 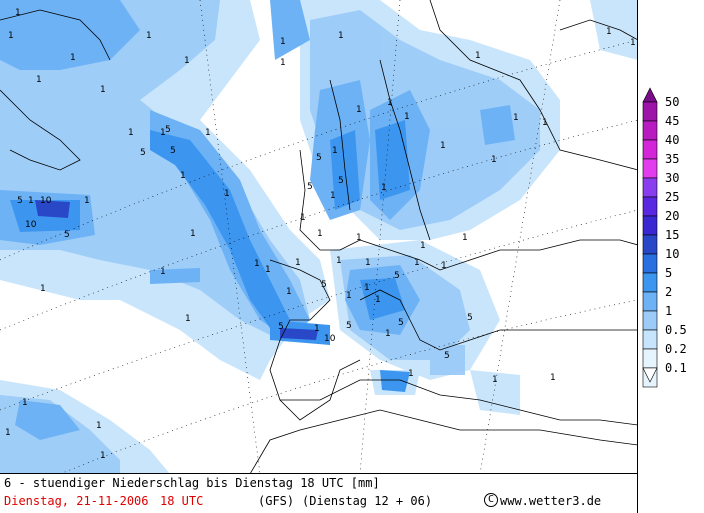 I want to click on legend-label: 5, so click(x=669, y=273).